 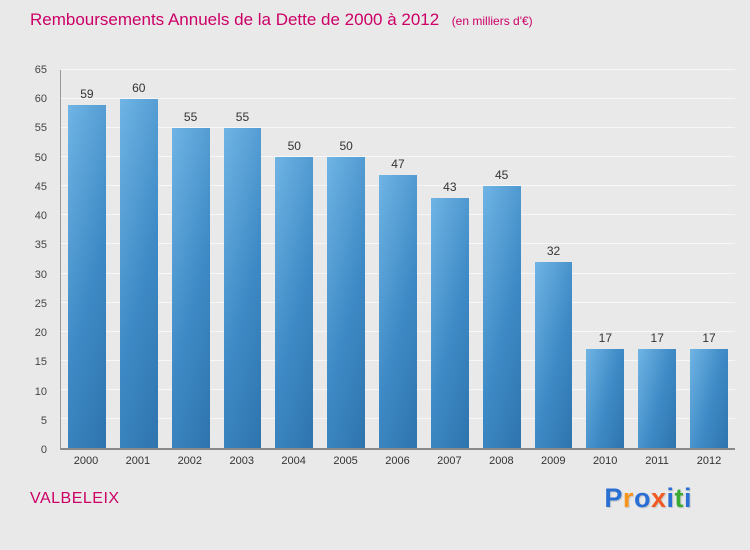 What do you see at coordinates (43, 420) in the screenshot?
I see `y-tick-label: 5` at bounding box center [43, 420].